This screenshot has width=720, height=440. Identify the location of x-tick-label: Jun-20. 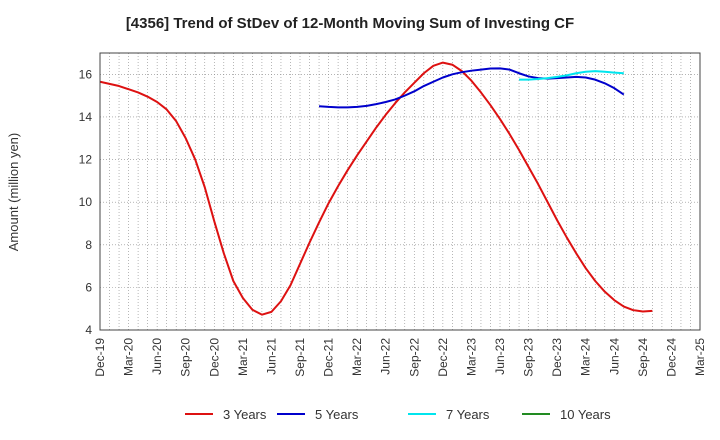
(157, 356).